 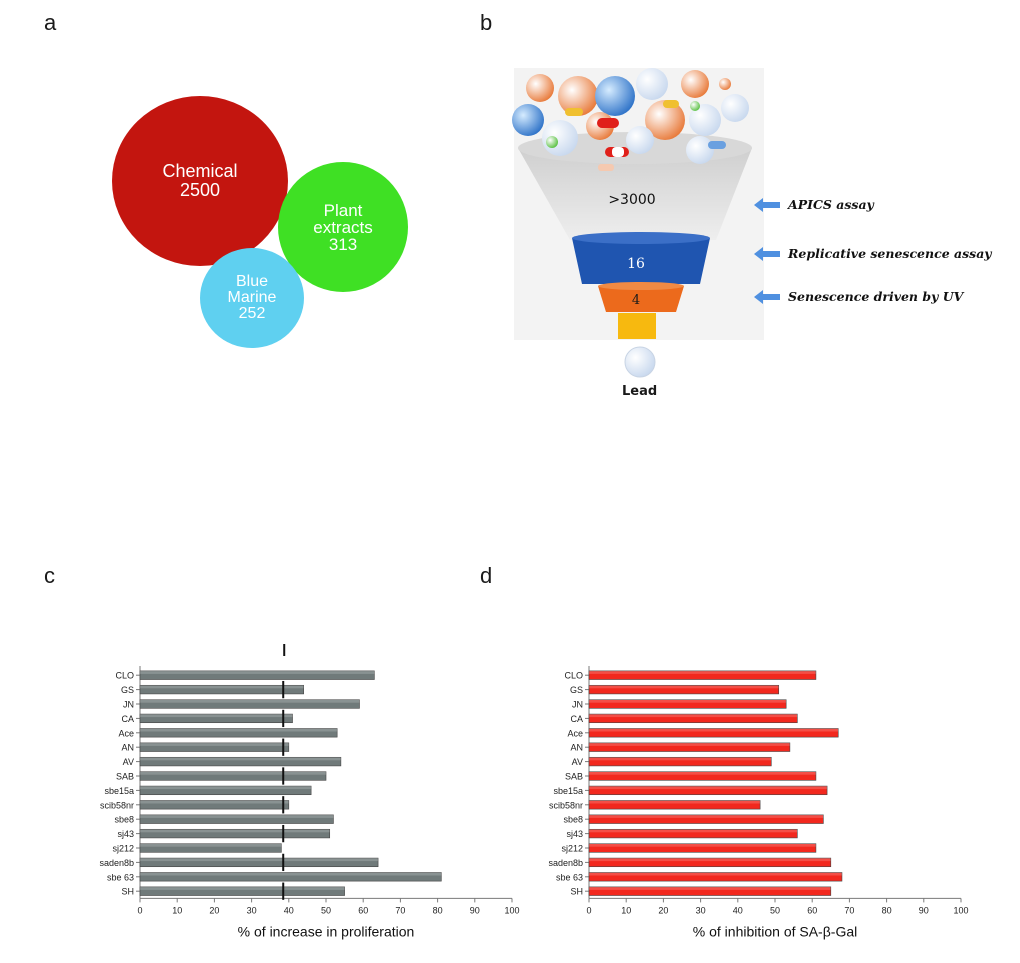 What do you see at coordinates (486, 575) in the screenshot?
I see `panel-letter-d: d` at bounding box center [486, 575].